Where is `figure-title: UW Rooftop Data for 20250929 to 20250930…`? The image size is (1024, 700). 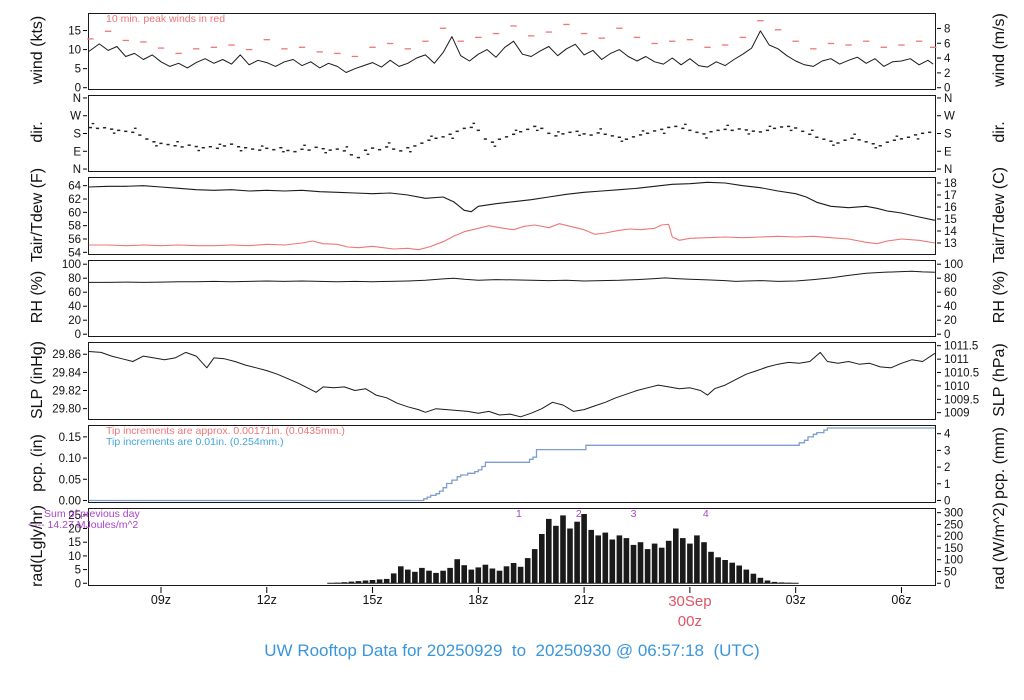
figure-title: UW Rooftop Data for 20250929 to 20250930… is located at coordinates (512, 650).